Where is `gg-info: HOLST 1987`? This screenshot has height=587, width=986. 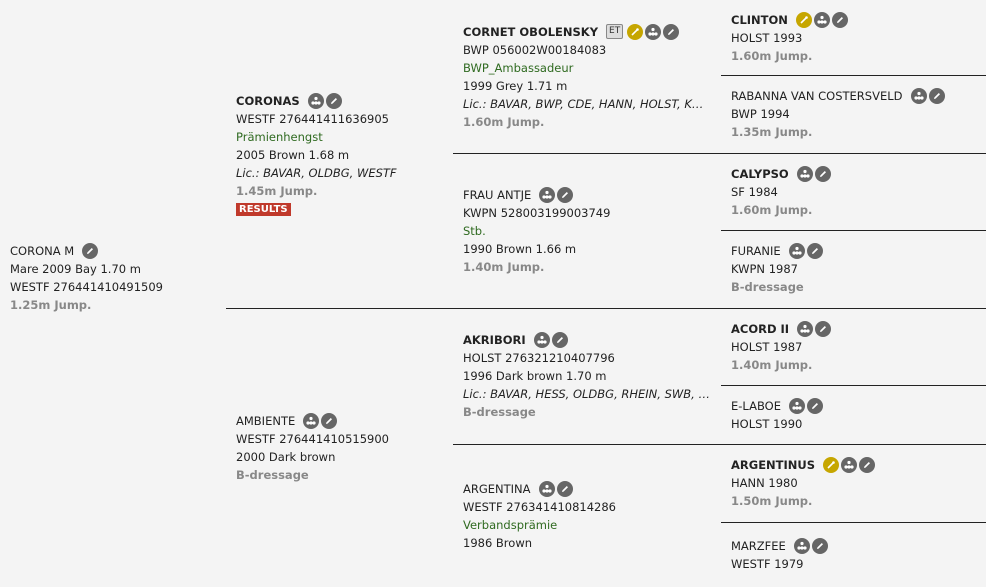 gg-info: HOLST 1987 is located at coordinates (767, 346).